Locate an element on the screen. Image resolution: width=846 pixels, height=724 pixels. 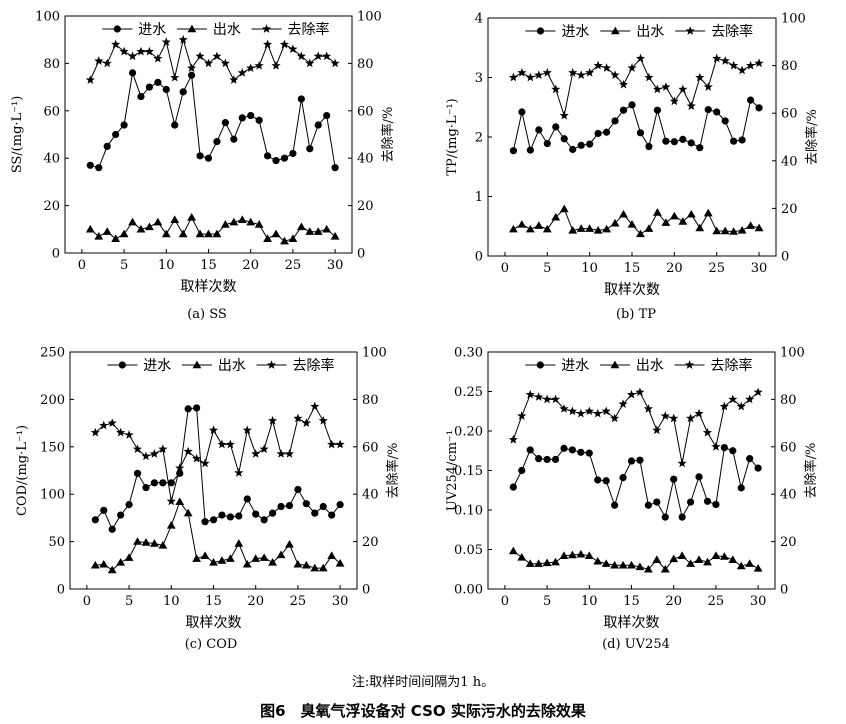
y-tick-label: 4 is located at coordinates (479, 19).